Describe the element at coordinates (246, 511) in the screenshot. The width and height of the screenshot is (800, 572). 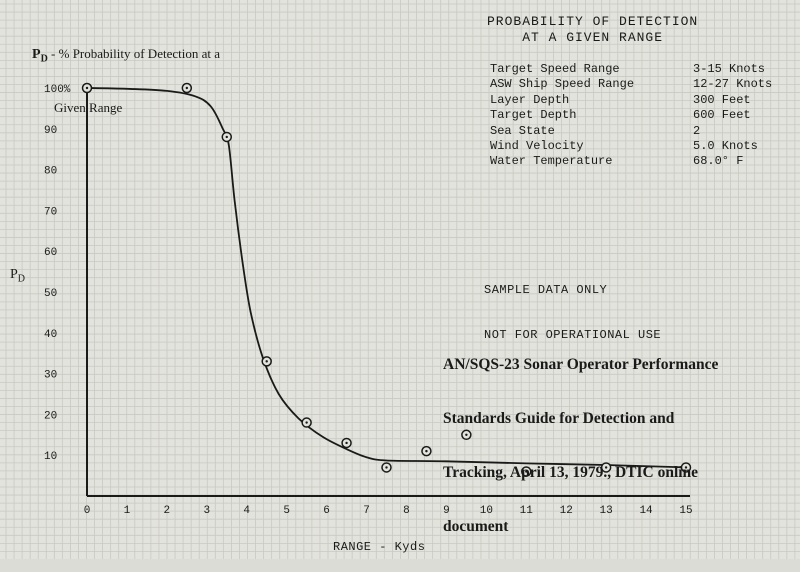
I see `x-tick-label: 4` at that location.